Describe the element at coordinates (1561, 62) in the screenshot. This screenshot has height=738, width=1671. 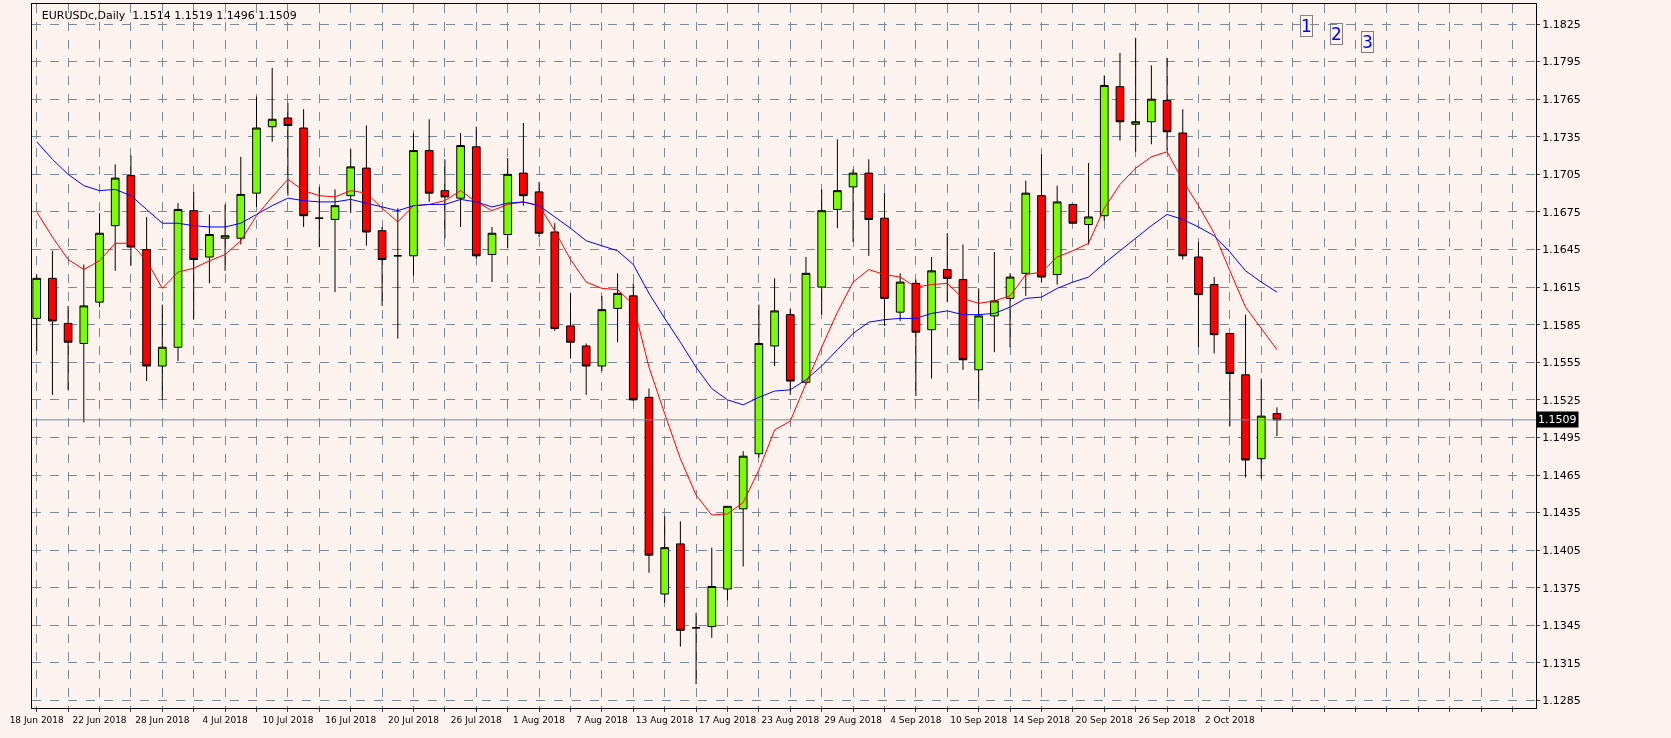
I see `y-tick-label: 1.1795` at that location.